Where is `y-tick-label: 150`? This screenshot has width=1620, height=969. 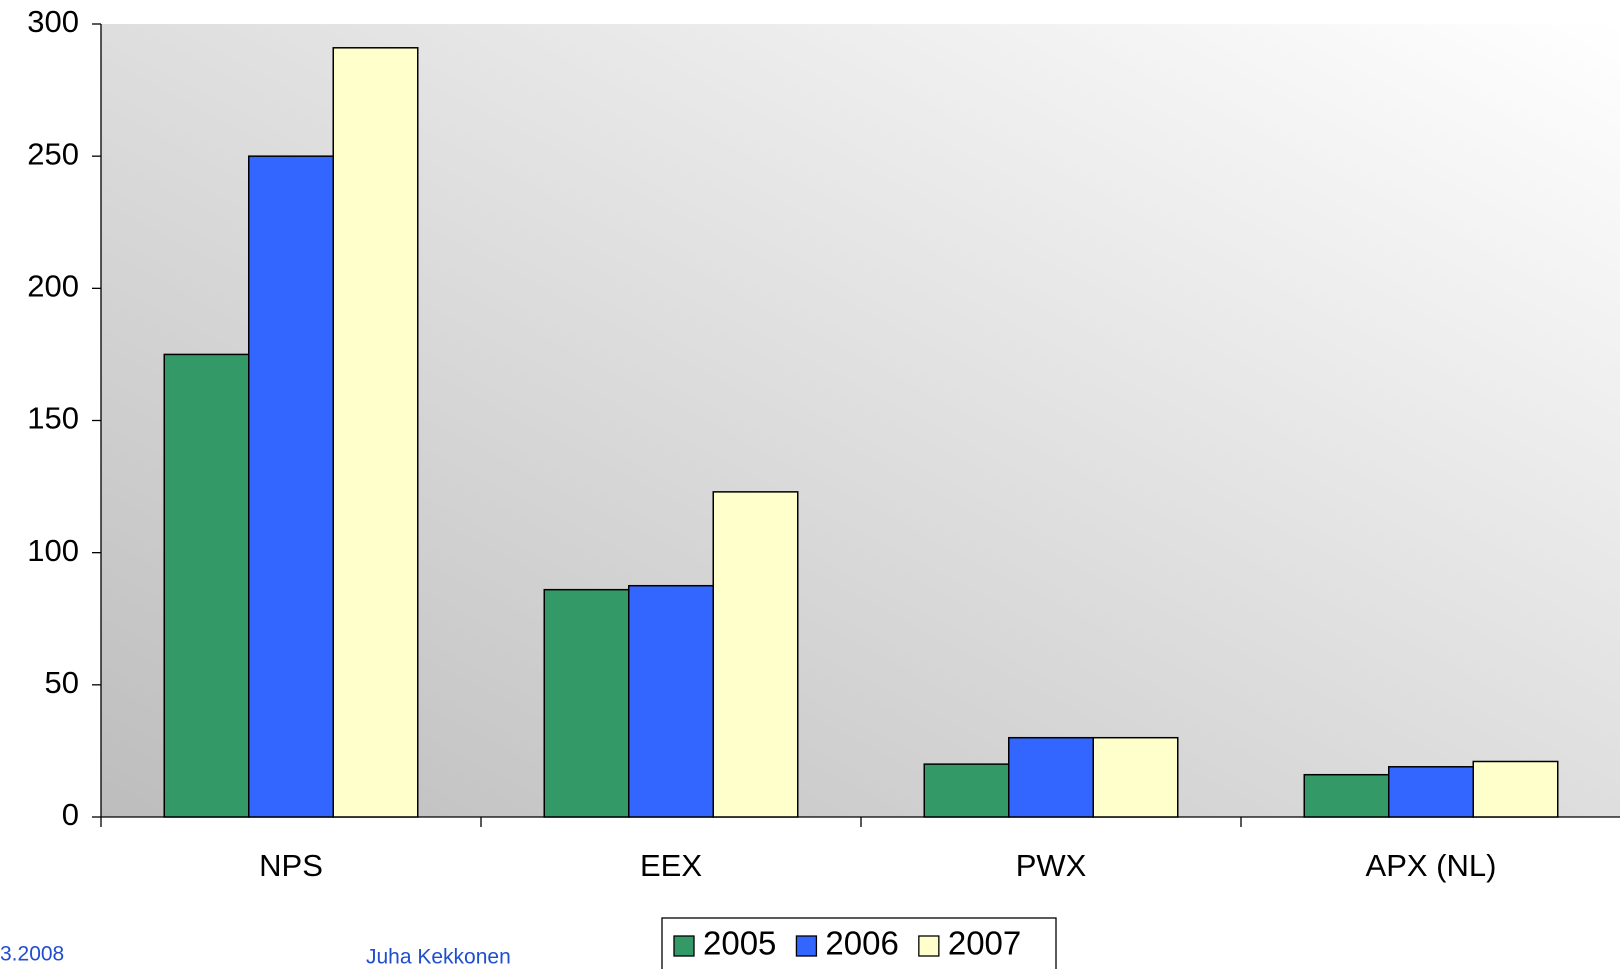
y-tick-label: 150 is located at coordinates (53, 418).